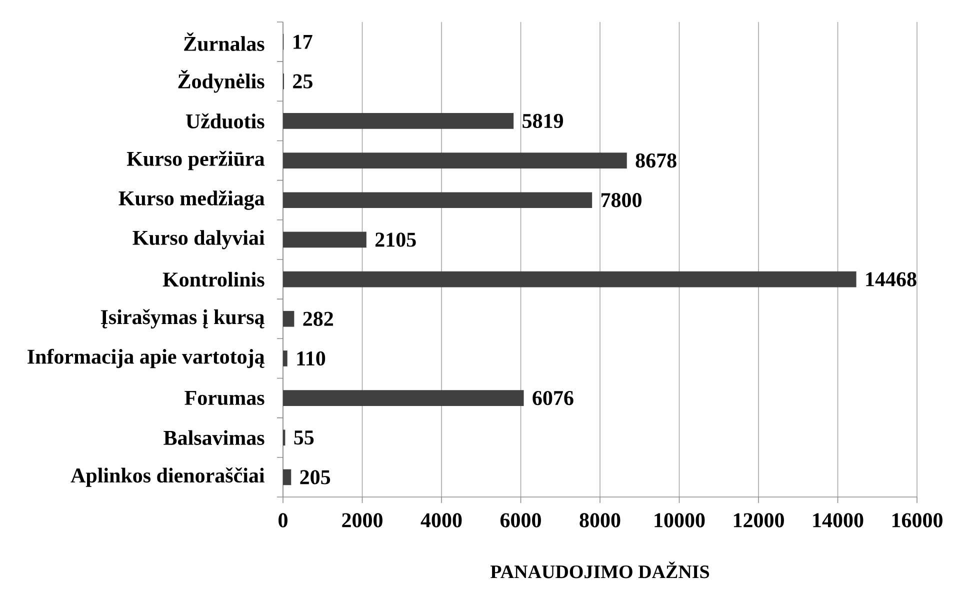 The width and height of the screenshot is (978, 590). I want to click on x-tick-label: 14000, so click(838, 520).